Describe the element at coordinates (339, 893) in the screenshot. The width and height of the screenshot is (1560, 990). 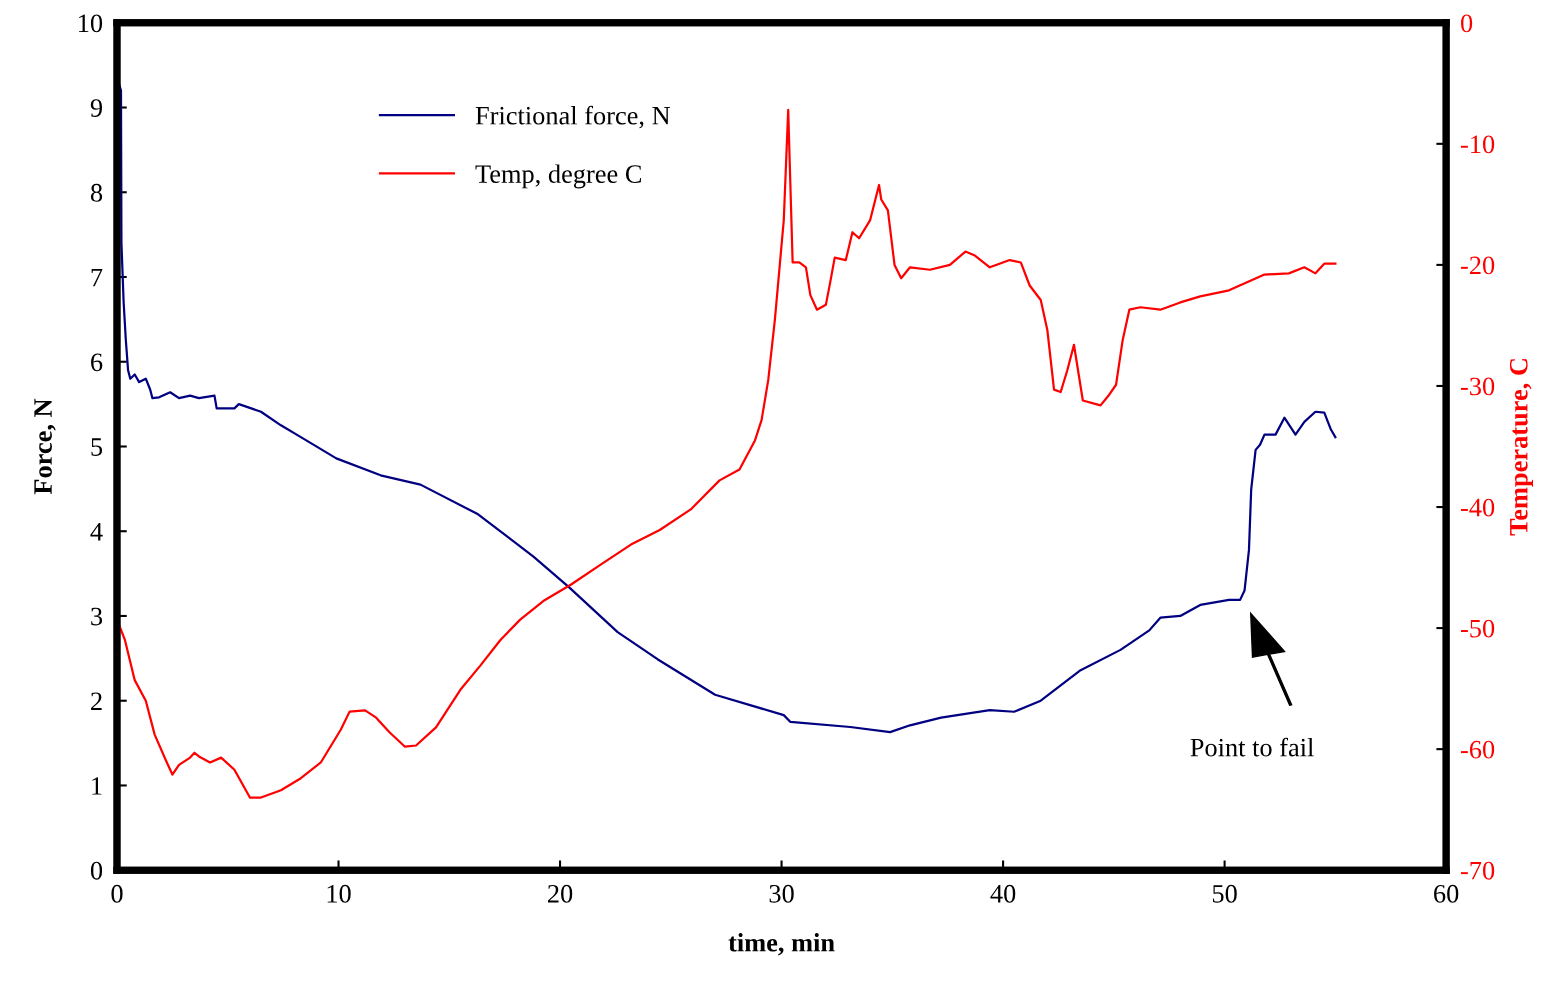
I see `x-tick-label: 10` at that location.